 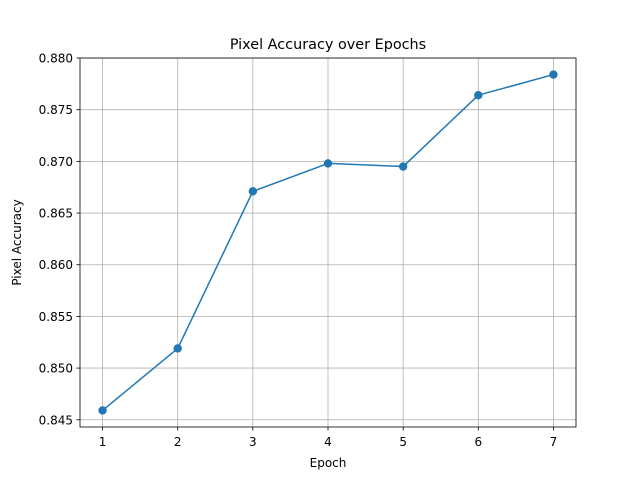 I want to click on y-tick-label: 0.875, so click(x=56, y=110).